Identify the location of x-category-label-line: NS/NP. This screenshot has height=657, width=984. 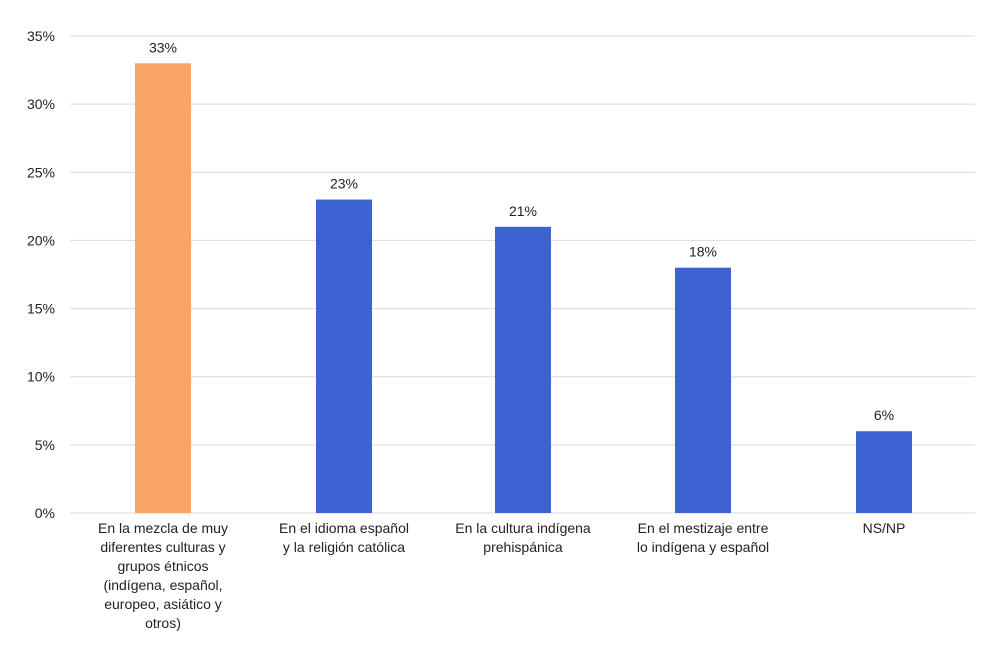
(884, 528).